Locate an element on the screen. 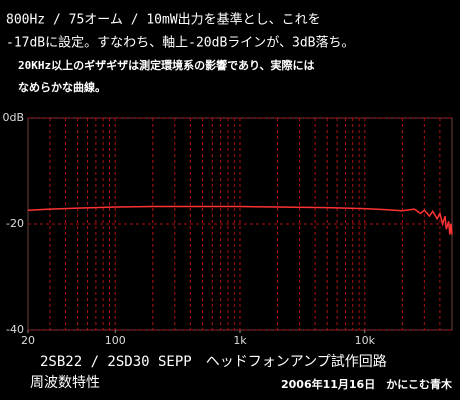  x-tick-label: 100 is located at coordinates (115, 340).